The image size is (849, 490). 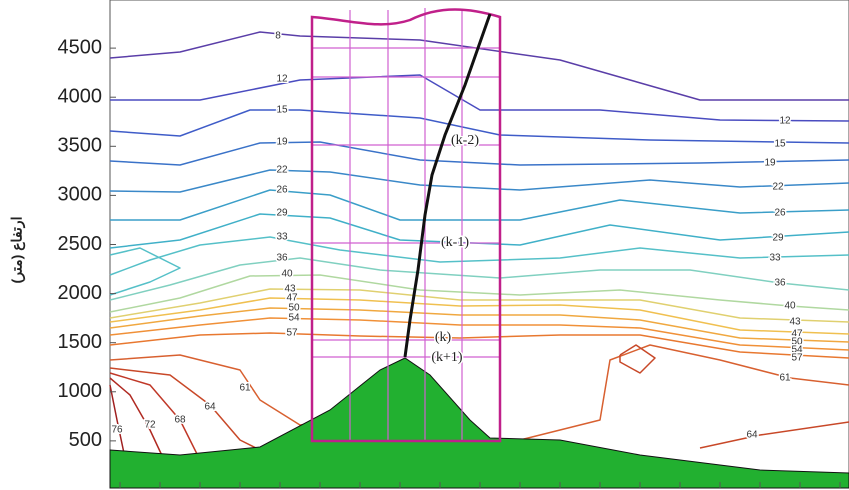 I want to click on layer-label: (k), so click(x=443, y=337).